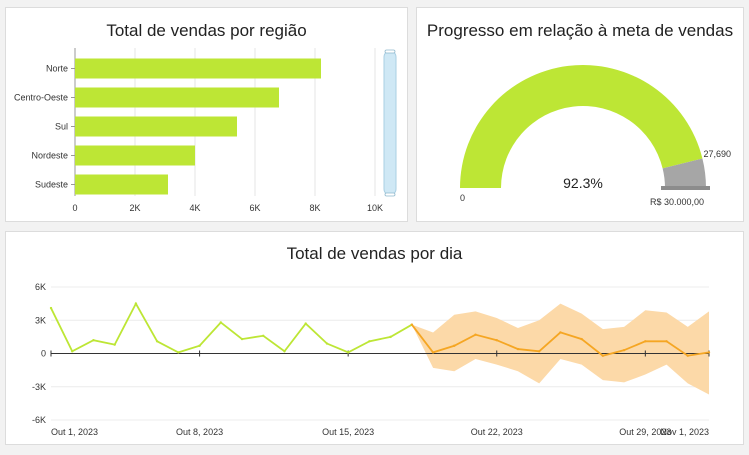  What do you see at coordinates (497, 432) in the screenshot?
I see `x-tick-label: Out 22, 2023` at bounding box center [497, 432].